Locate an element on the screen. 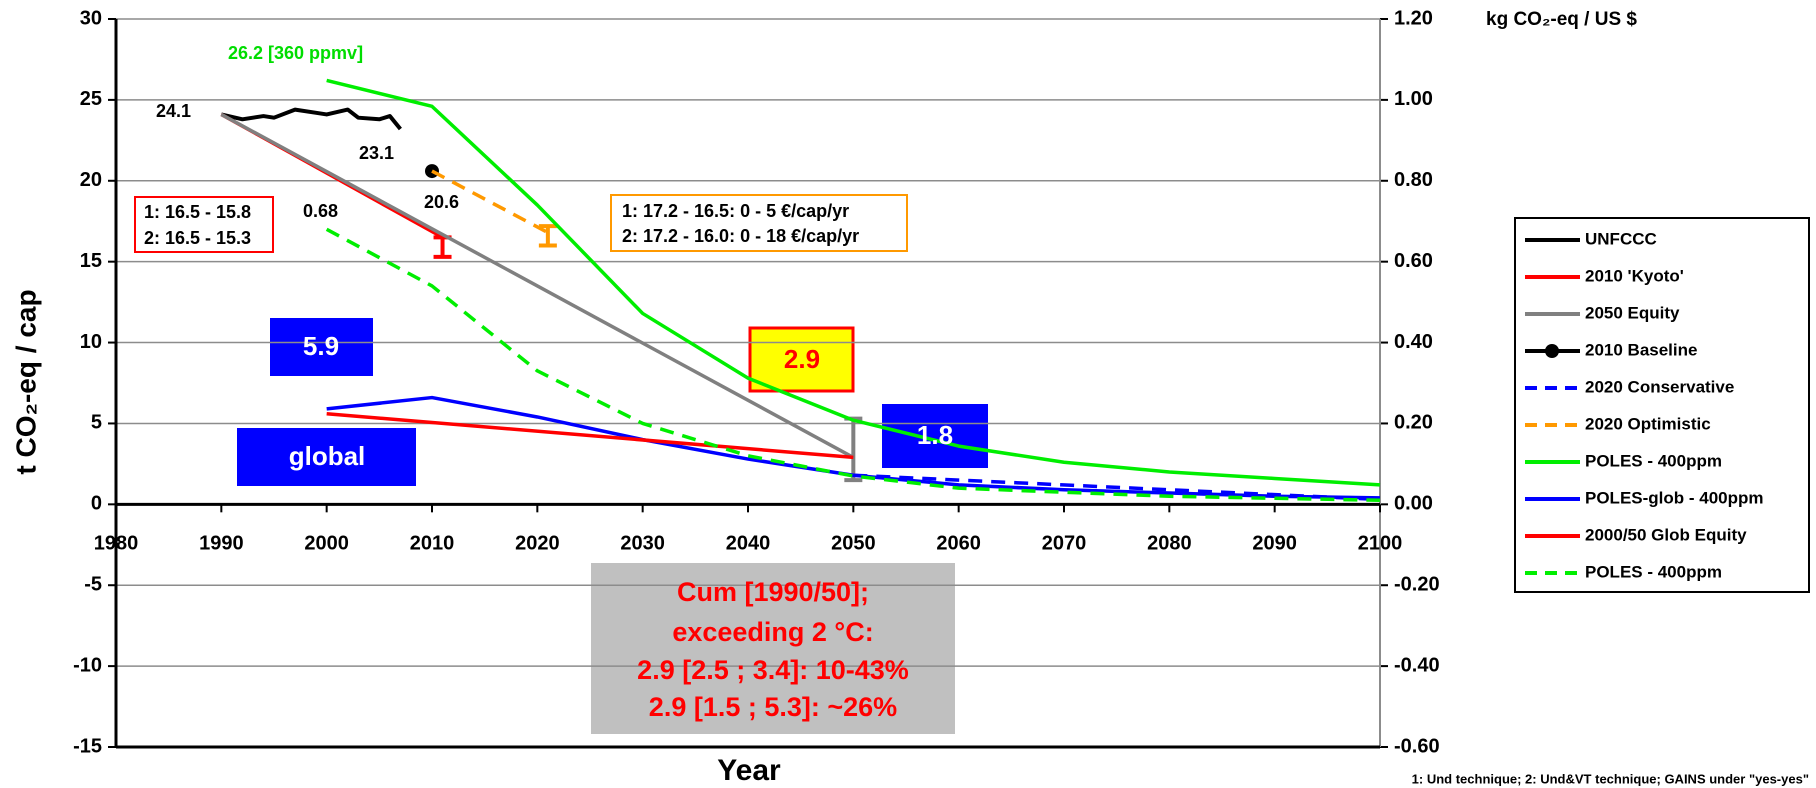 The image size is (1816, 788). global-box is located at coordinates (326, 457).